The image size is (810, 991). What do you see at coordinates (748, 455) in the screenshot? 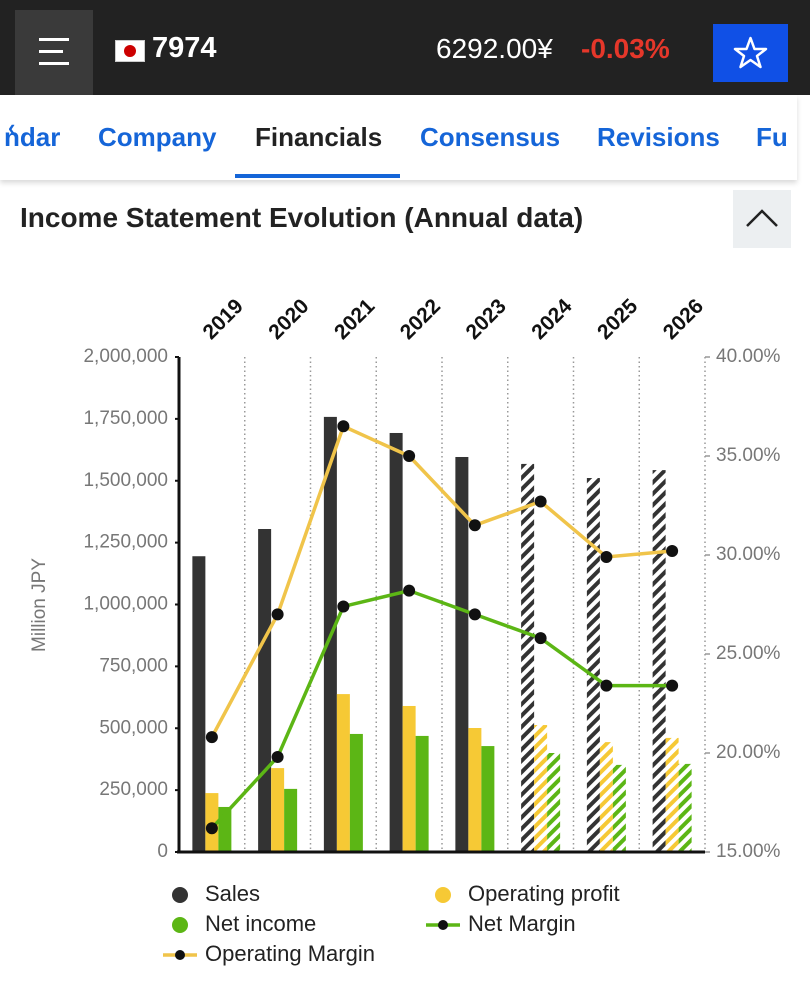
I see `y2-tick-label: 35.00%` at bounding box center [748, 455].